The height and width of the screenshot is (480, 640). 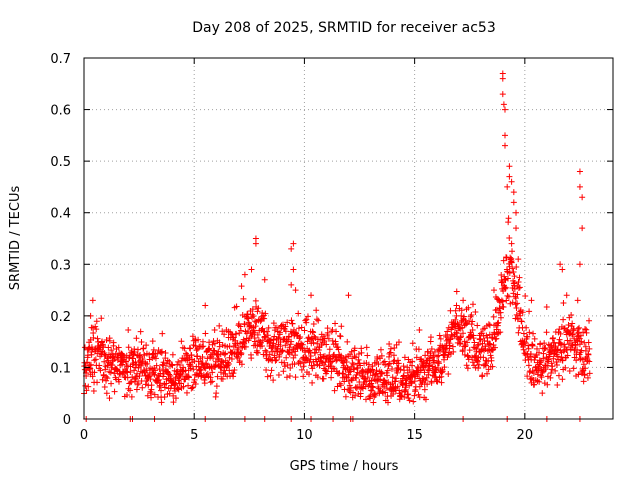 What do you see at coordinates (67, 420) in the screenshot?
I see `y-tick-label: 0` at bounding box center [67, 420].